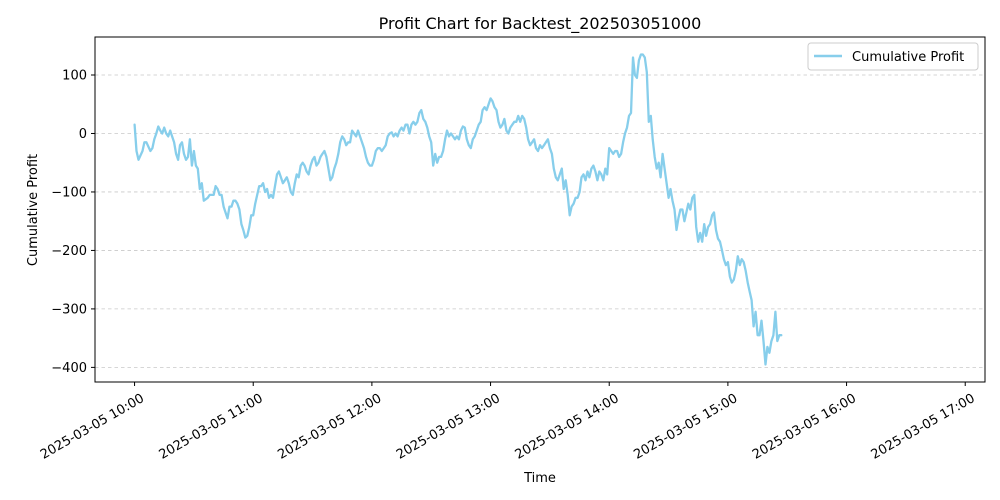 The width and height of the screenshot is (1000, 500). What do you see at coordinates (74, 76) in the screenshot?
I see `y-tick-label: 100` at bounding box center [74, 76].